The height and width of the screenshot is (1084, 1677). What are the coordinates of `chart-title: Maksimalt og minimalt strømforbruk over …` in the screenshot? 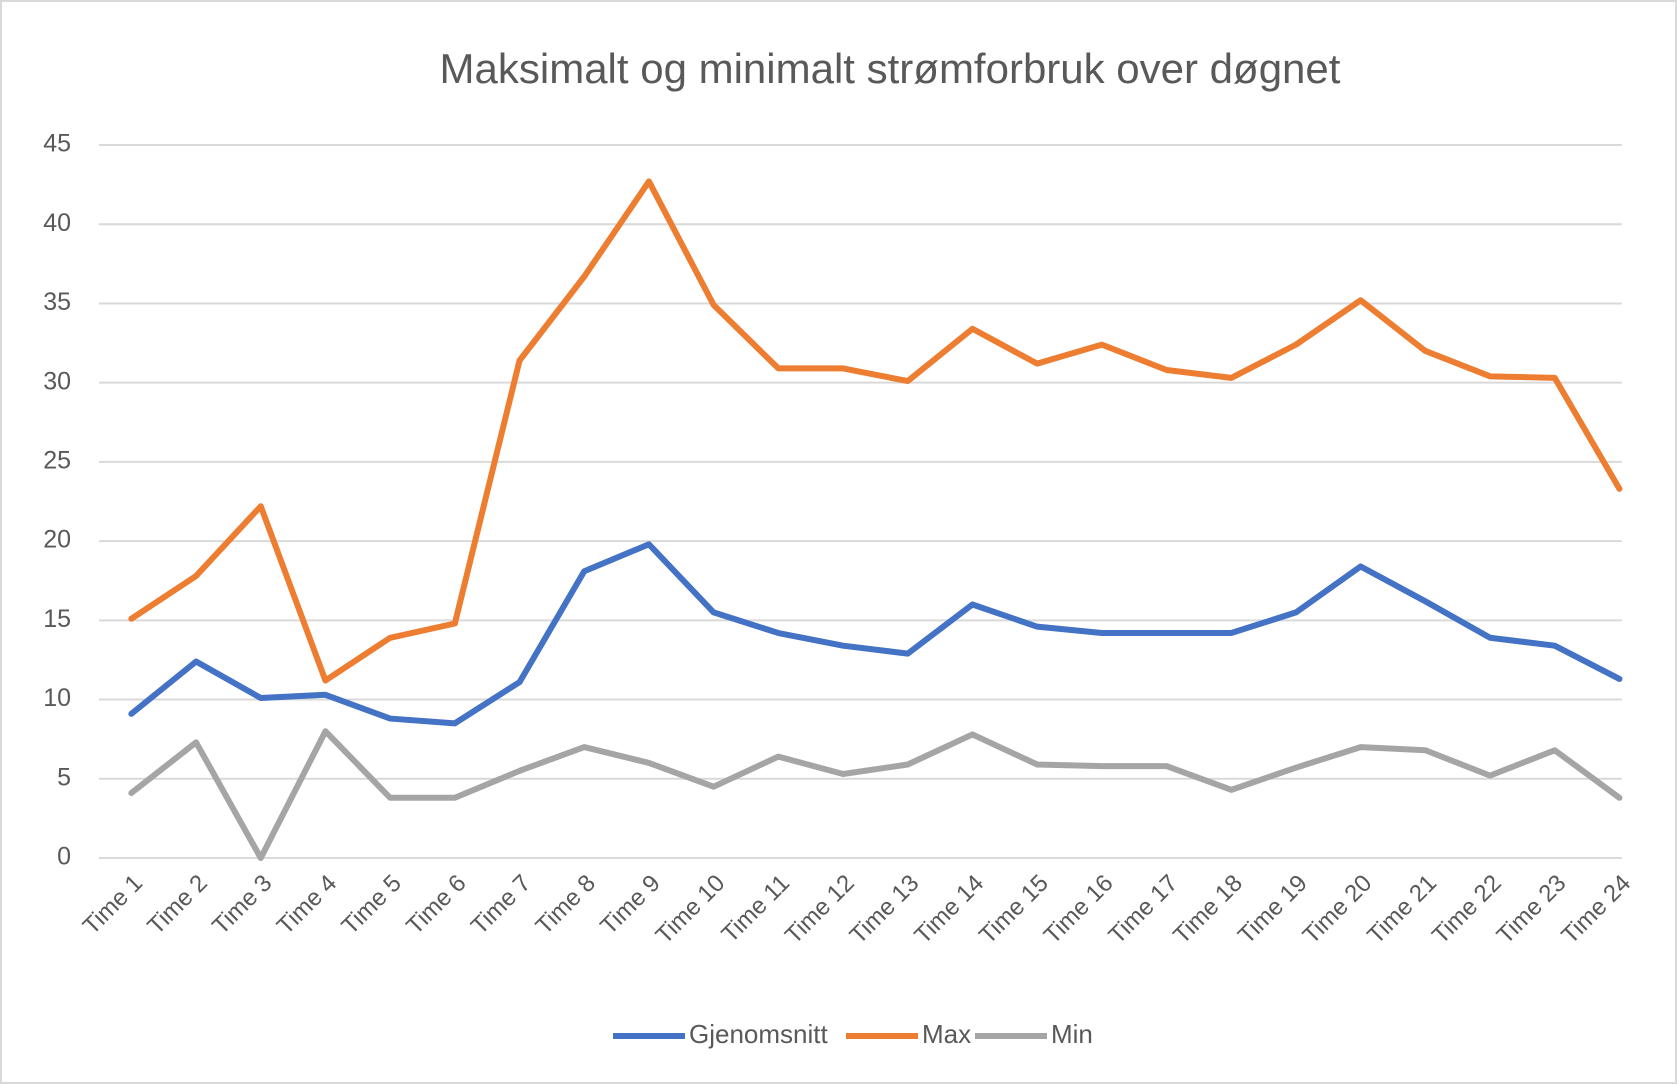 It's located at (890, 68).